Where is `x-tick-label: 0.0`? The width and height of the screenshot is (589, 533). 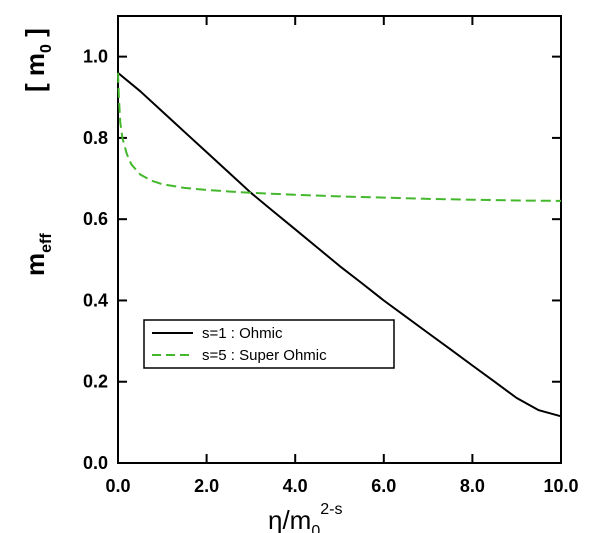
x-tick-label: 0.0 is located at coordinates (117, 486).